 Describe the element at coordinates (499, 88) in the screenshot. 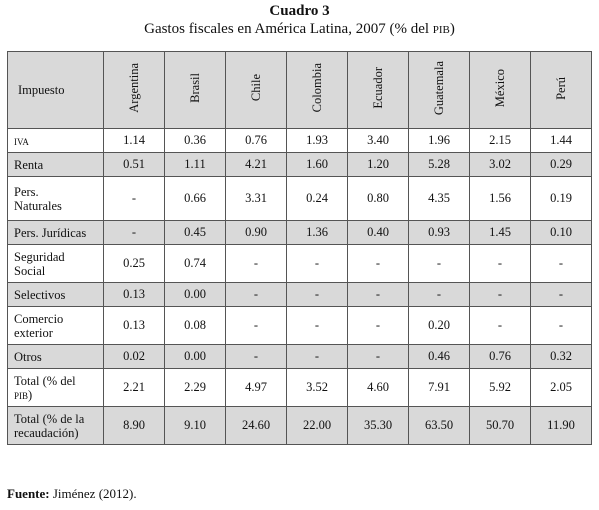

I see `column-header-label: México` at that location.